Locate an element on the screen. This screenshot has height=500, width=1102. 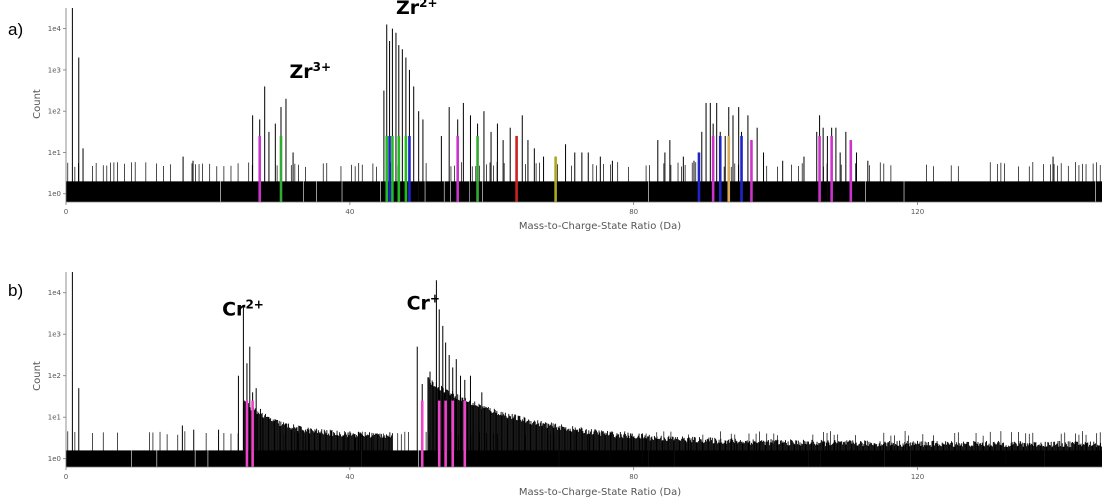
ion-label: Cr+ is located at coordinates (423, 302).